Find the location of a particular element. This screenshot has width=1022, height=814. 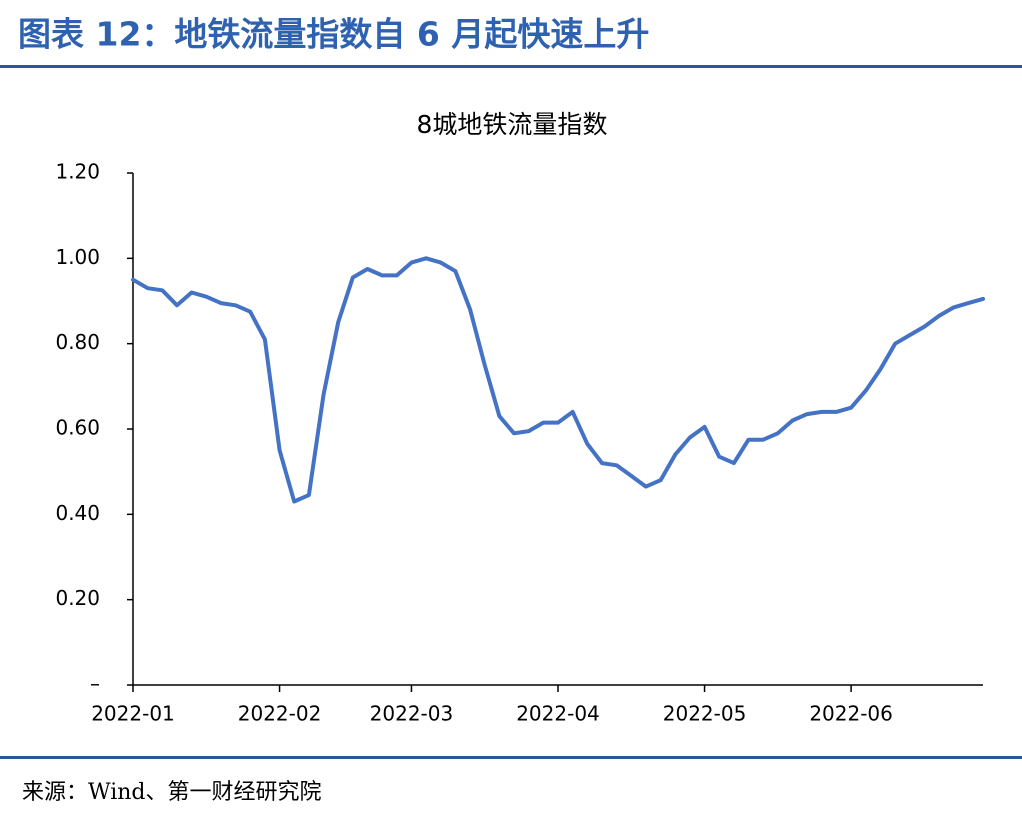

y-tick-label: 0.80 is located at coordinates (77, 342).